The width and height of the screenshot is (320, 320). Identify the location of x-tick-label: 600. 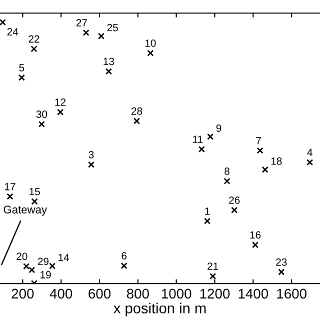
(99, 293).